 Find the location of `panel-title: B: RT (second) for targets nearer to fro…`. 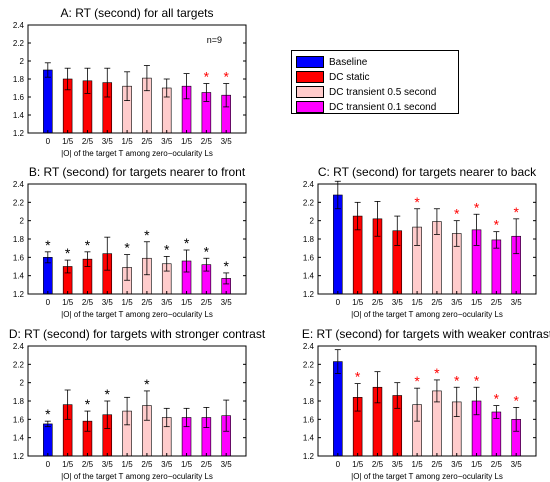

panel-title: B: RT (second) for targets nearer to fro… is located at coordinates (137, 172).